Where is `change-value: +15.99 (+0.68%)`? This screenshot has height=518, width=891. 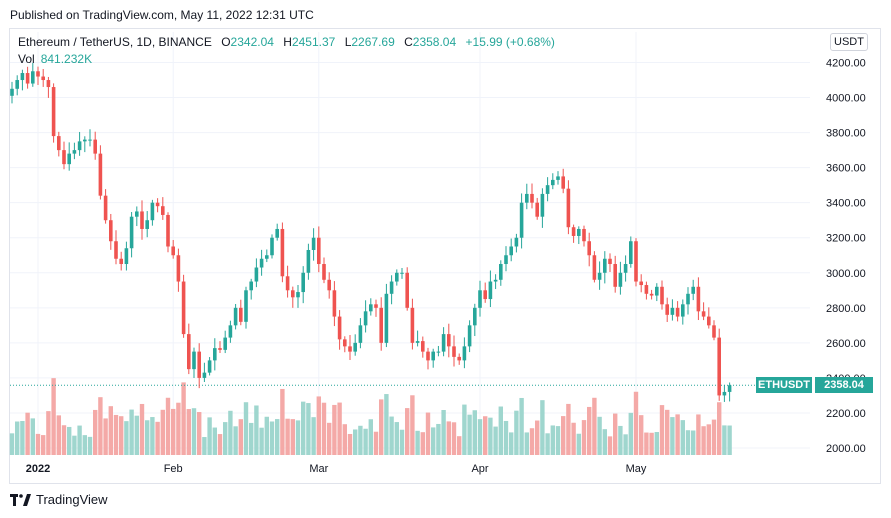
change-value: +15.99 (+0.68%) is located at coordinates (510, 42).